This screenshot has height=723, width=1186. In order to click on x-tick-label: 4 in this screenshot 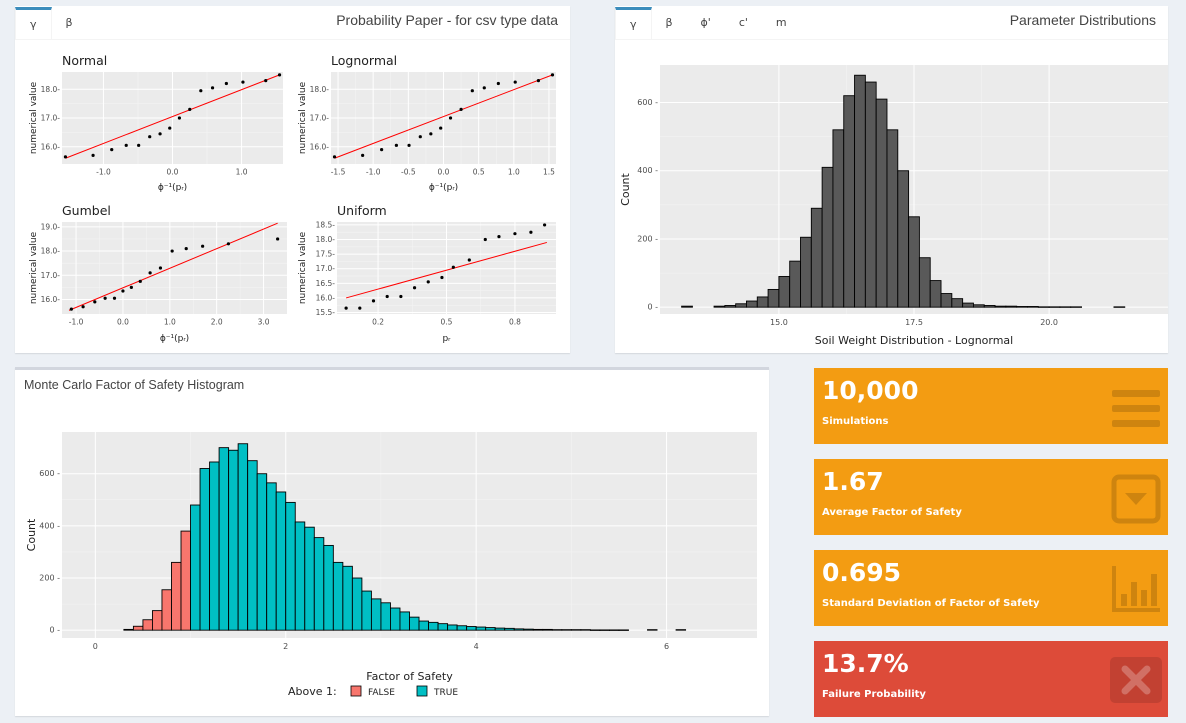, I will do `click(476, 646)`.